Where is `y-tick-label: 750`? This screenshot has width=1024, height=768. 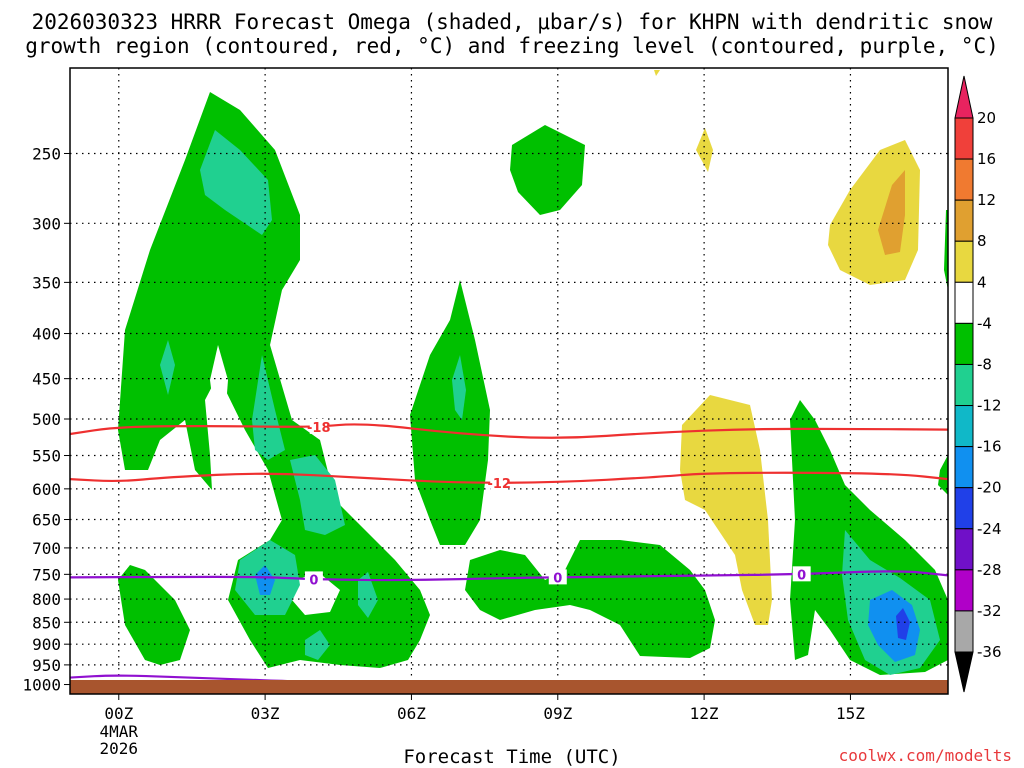 y-tick-label: 750 is located at coordinates (46, 574).